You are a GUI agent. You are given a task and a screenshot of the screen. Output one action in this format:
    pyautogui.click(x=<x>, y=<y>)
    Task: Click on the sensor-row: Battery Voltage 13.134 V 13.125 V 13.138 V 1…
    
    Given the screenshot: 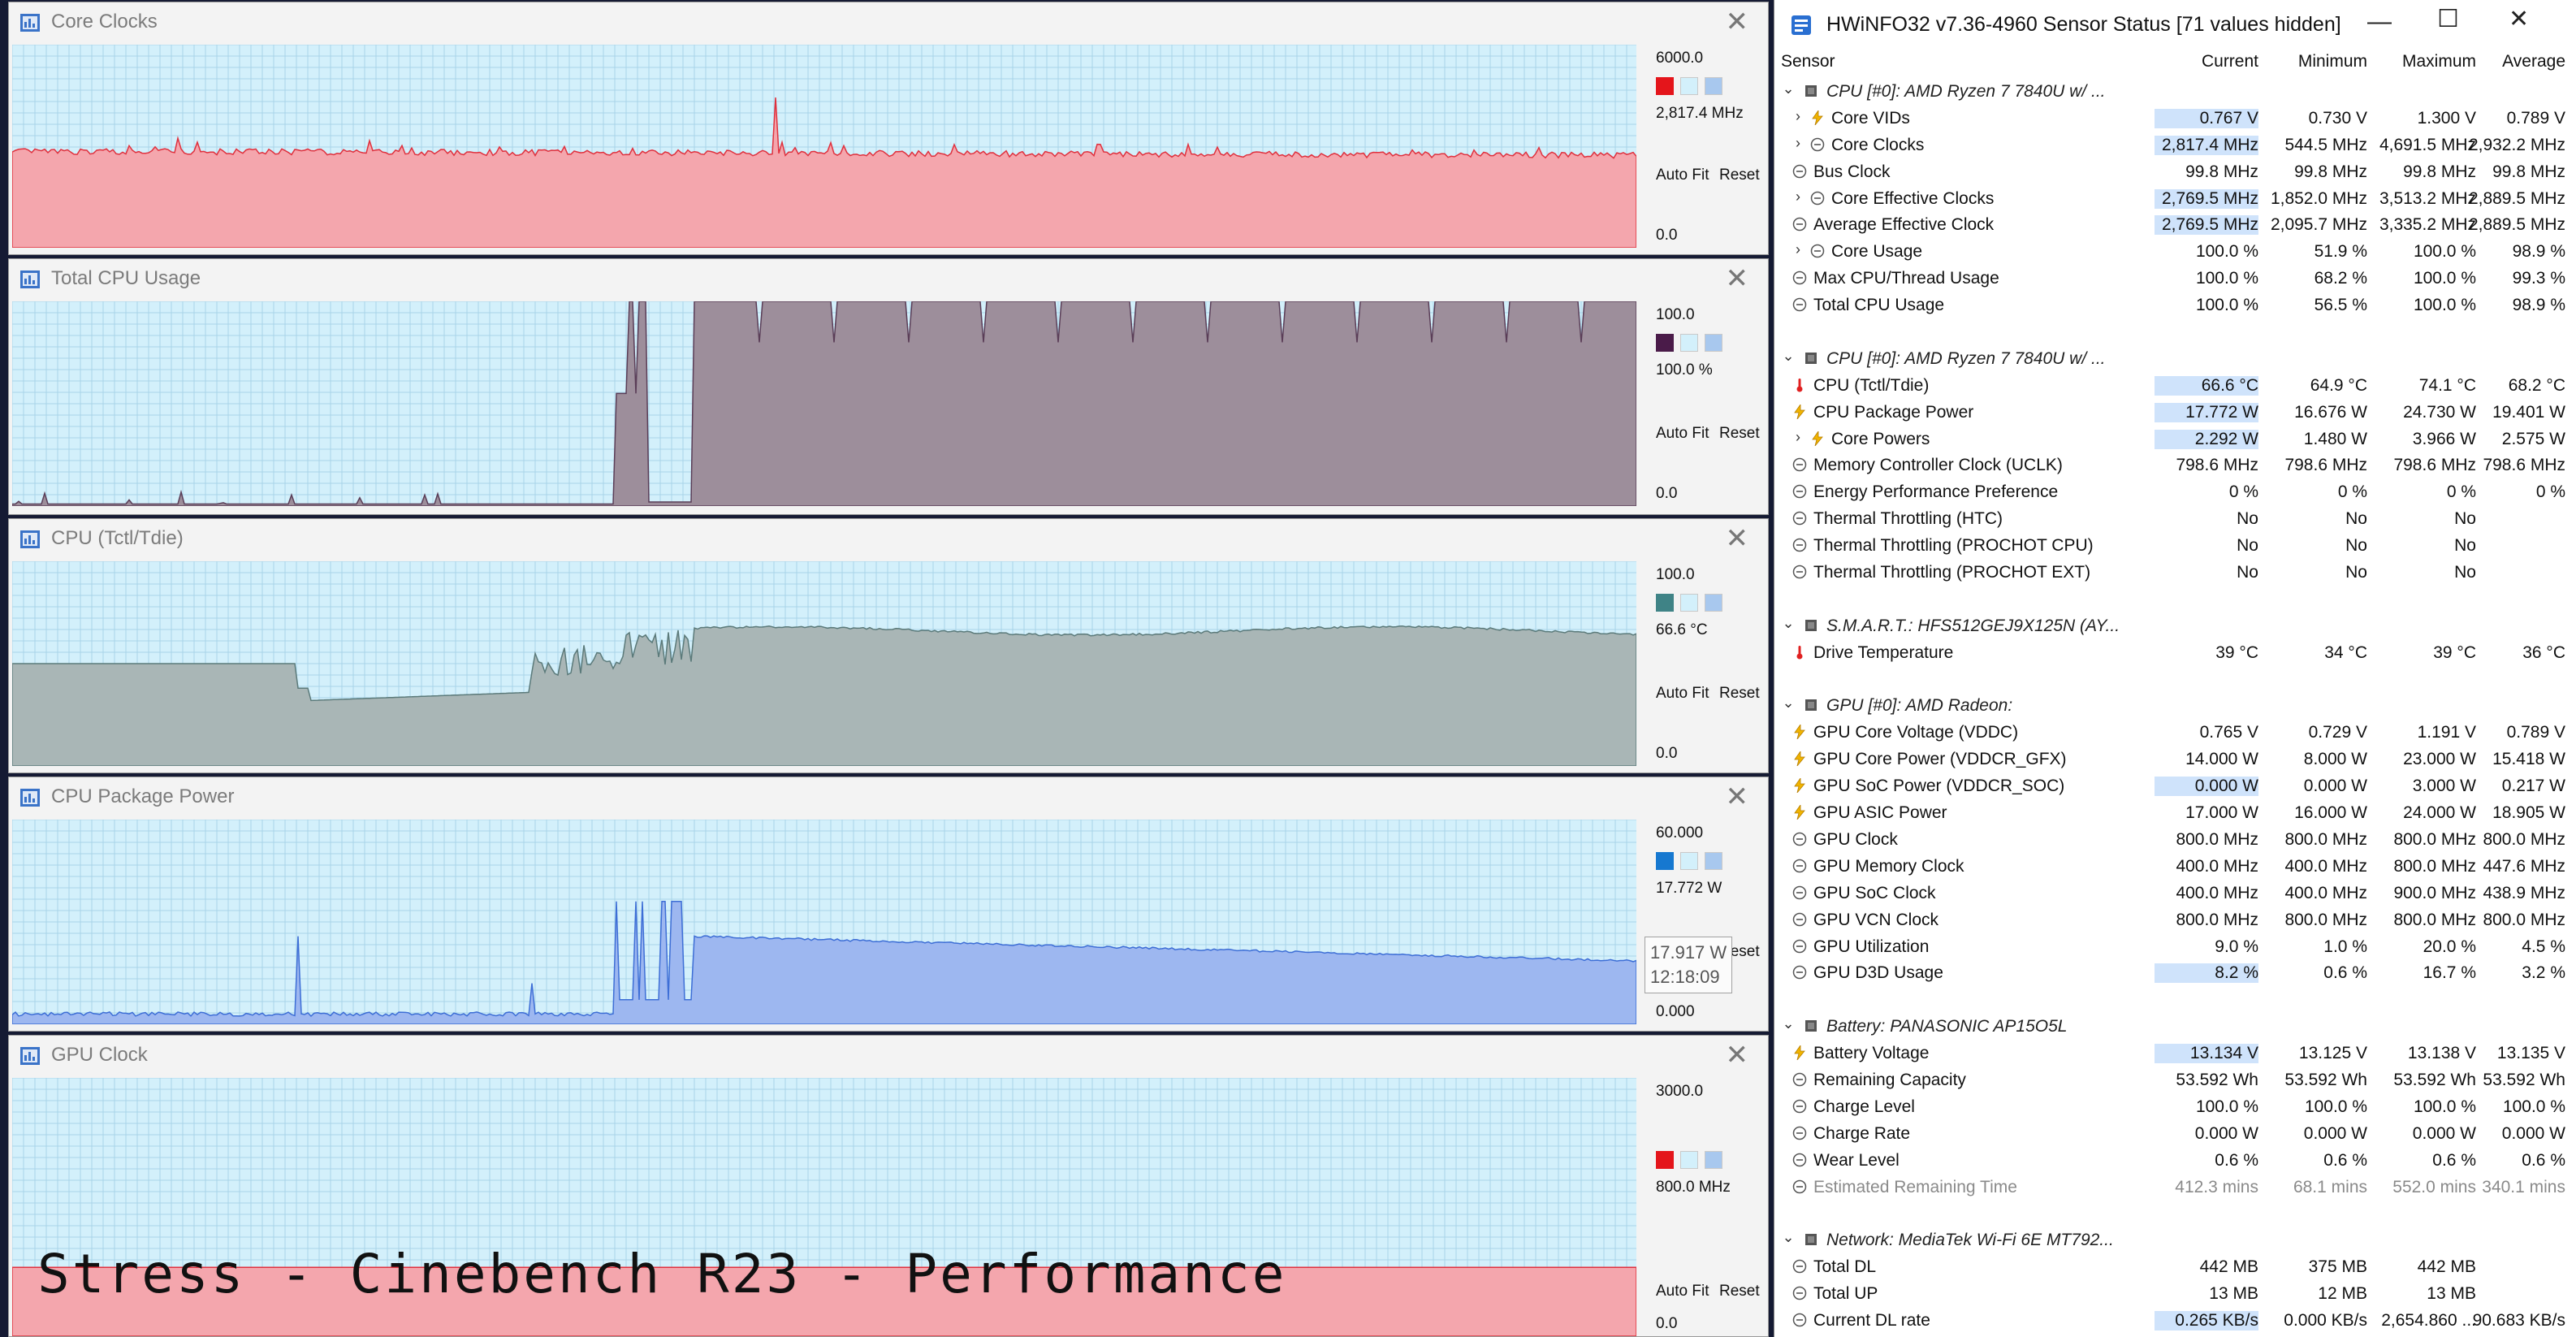 What is the action you would take?
    pyautogui.click(x=2175, y=1053)
    